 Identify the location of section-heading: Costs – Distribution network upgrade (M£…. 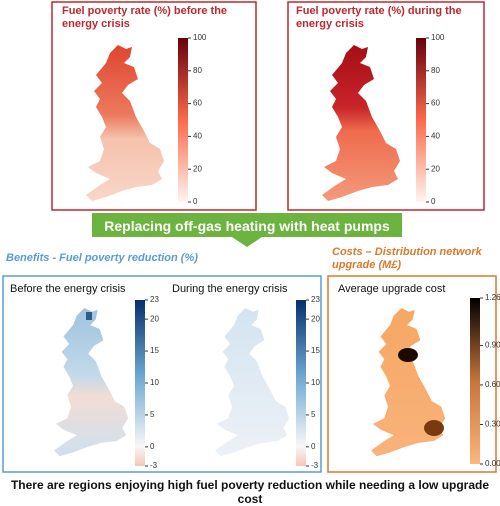
(407, 258).